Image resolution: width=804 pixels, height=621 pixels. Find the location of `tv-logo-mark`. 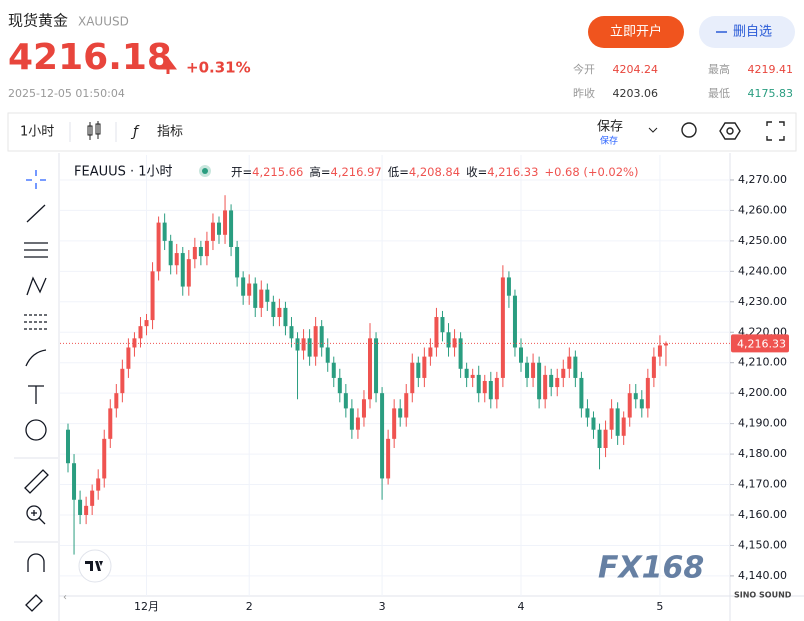

tv-logo-mark is located at coordinates (94, 566).